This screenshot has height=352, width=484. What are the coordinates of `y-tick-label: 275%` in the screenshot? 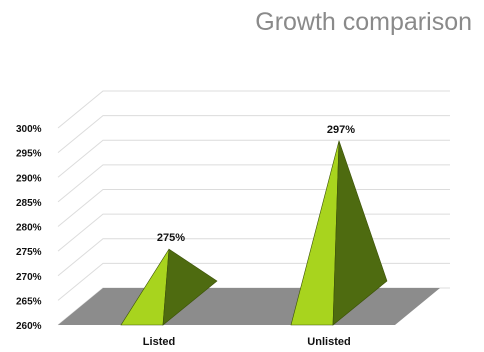 It's located at (29, 252).